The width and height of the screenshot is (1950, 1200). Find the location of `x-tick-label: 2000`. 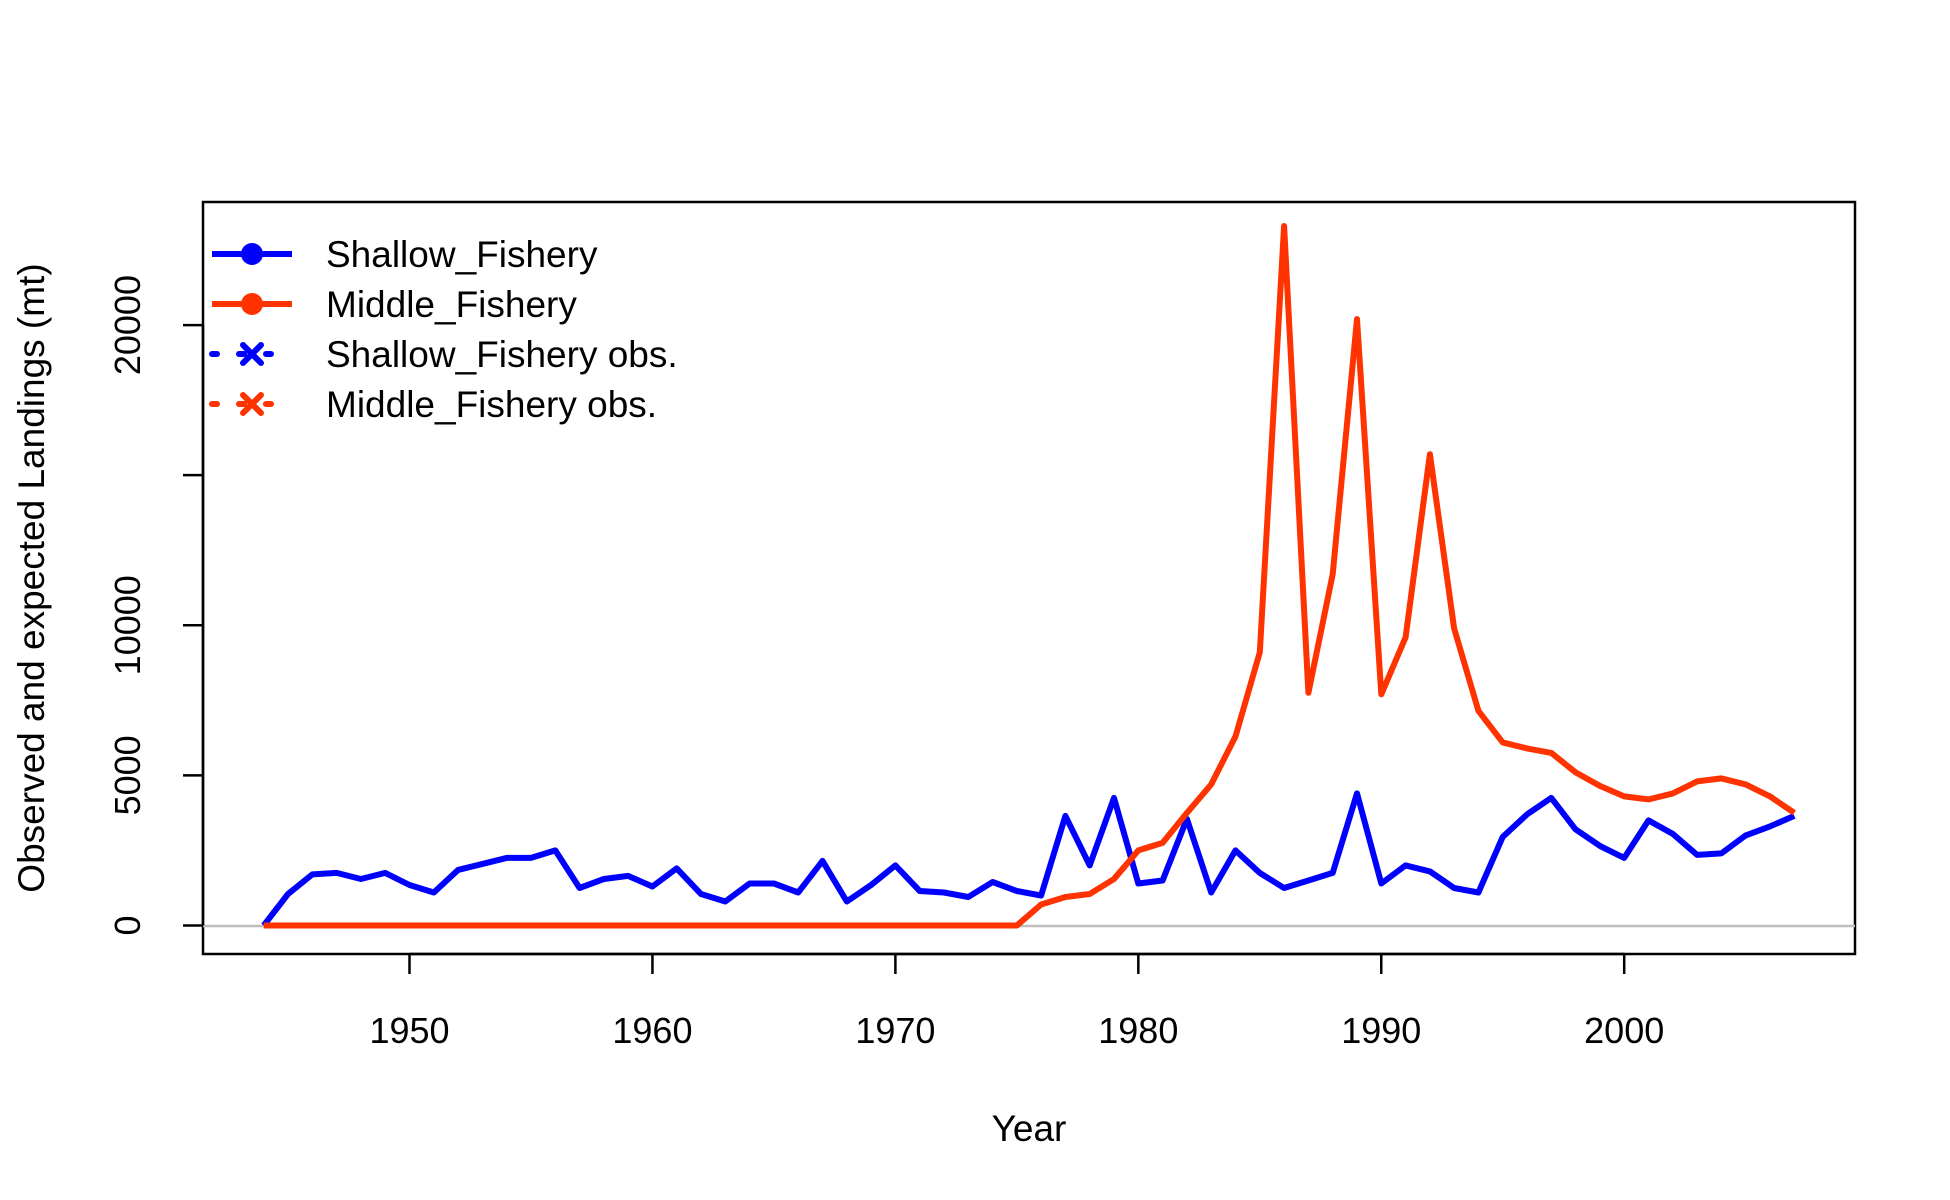

x-tick-label: 2000 is located at coordinates (1624, 1030).